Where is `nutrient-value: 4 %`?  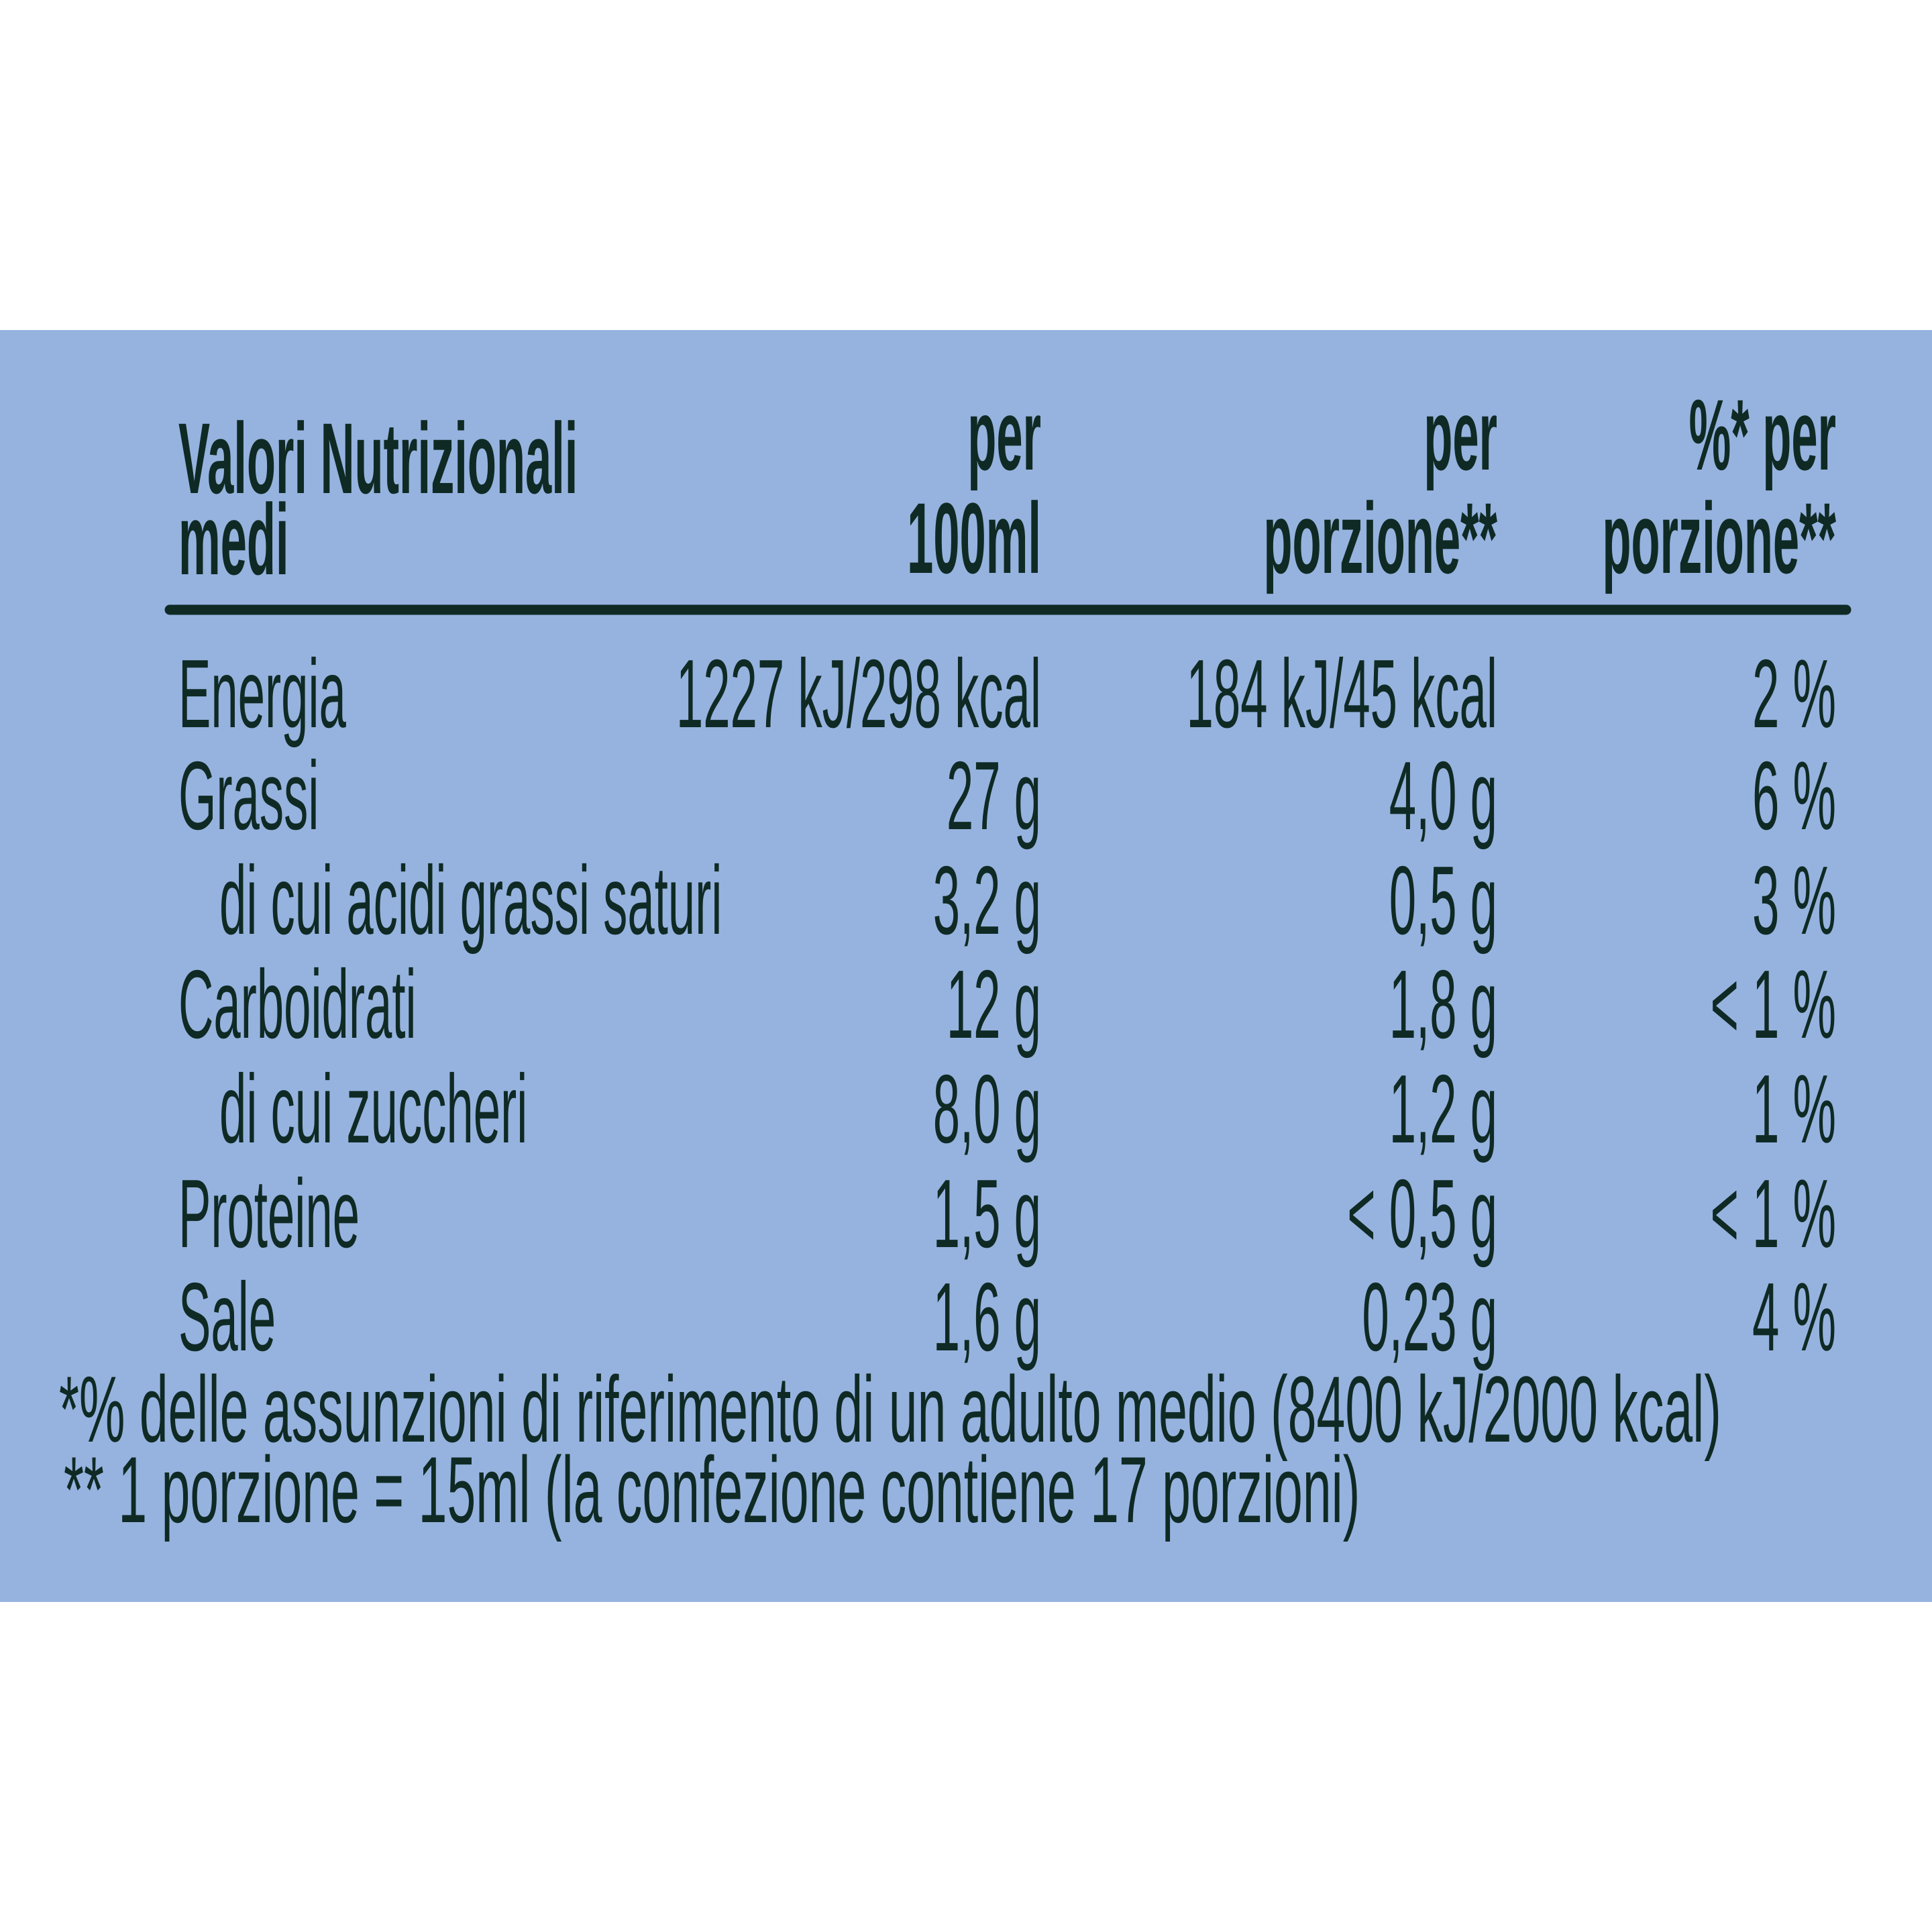 nutrient-value: 4 % is located at coordinates (1794, 1317).